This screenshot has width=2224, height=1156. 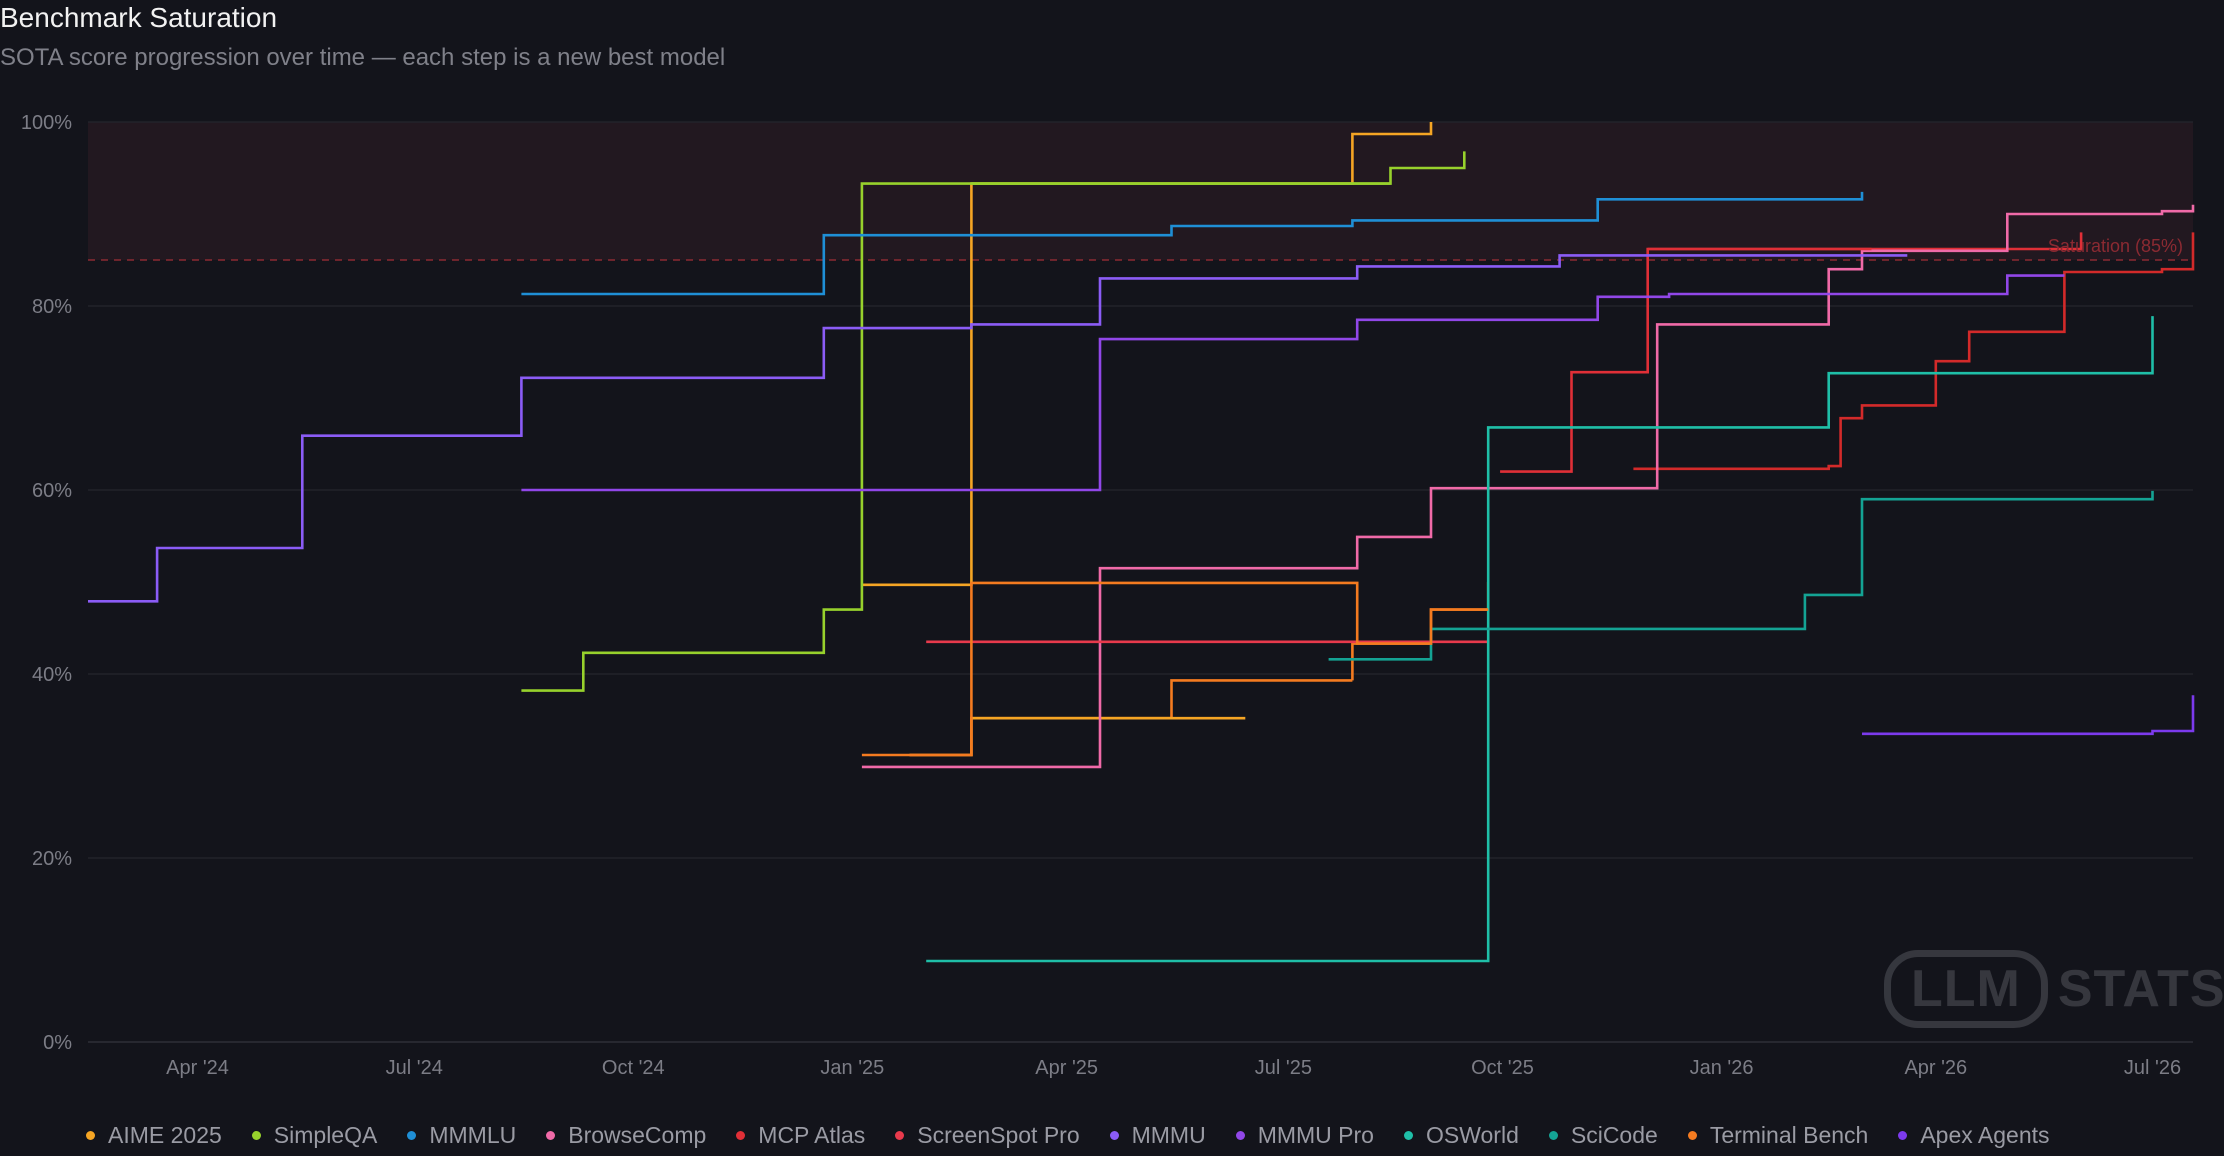 I want to click on saturation-zone, so click(x=1140, y=191).